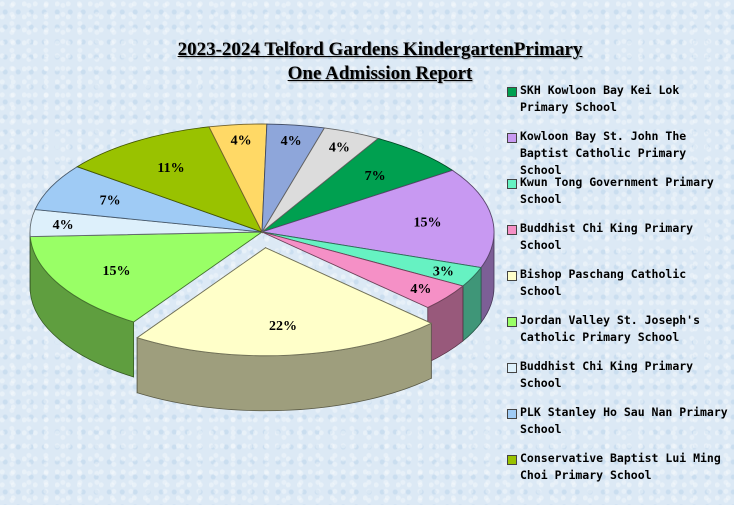 This screenshot has width=734, height=505. What do you see at coordinates (380, 73) in the screenshot?
I see `chart-title-line-2: One Admission Report` at bounding box center [380, 73].